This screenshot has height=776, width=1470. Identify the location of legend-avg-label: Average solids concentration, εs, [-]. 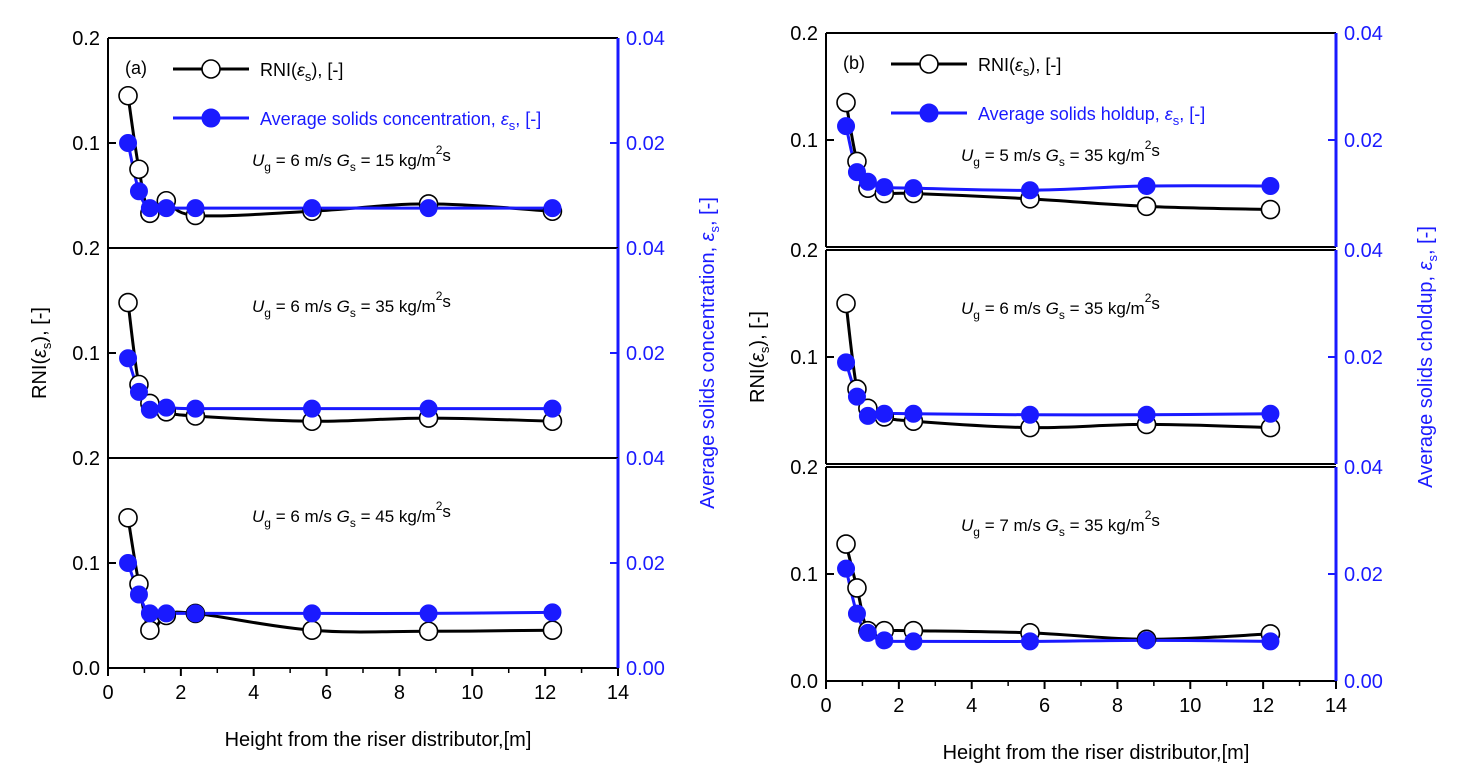
(400, 121).